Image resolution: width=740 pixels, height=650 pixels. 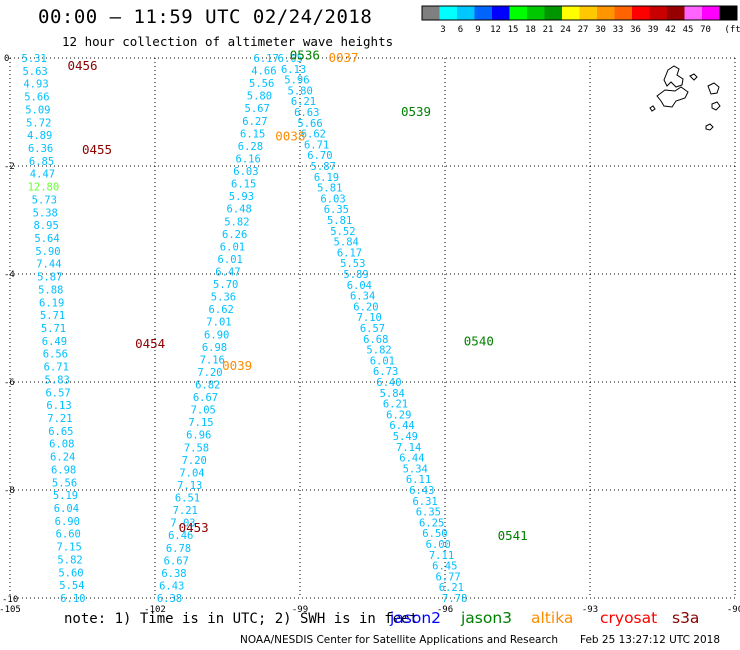 I want to click on swh-value-label: 6.34, so click(x=362, y=297).